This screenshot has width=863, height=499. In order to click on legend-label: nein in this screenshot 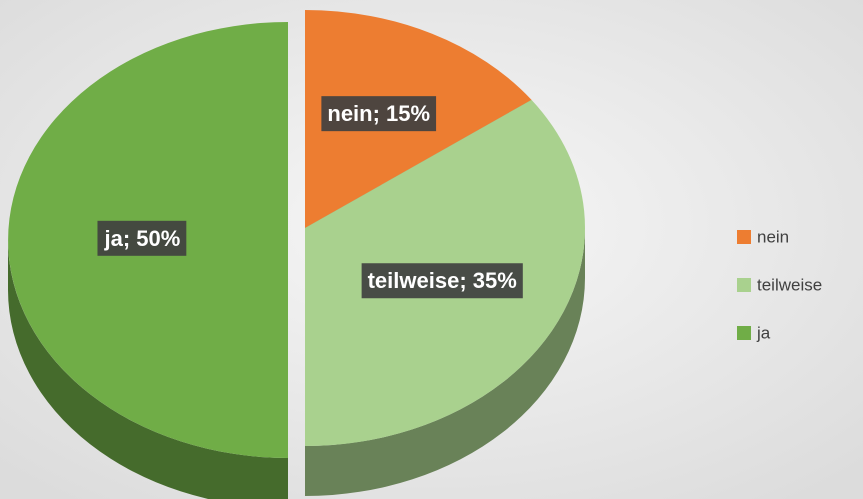, I will do `click(773, 236)`.